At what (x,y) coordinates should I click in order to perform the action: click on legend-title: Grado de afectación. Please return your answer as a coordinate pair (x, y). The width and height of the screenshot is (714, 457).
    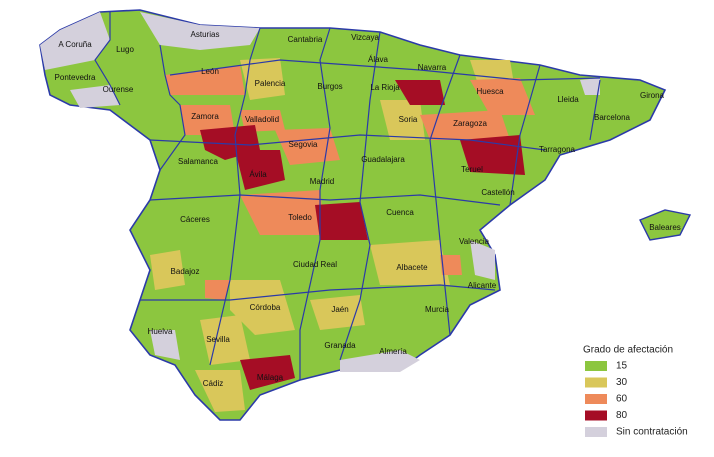
    Looking at the image, I should click on (628, 350).